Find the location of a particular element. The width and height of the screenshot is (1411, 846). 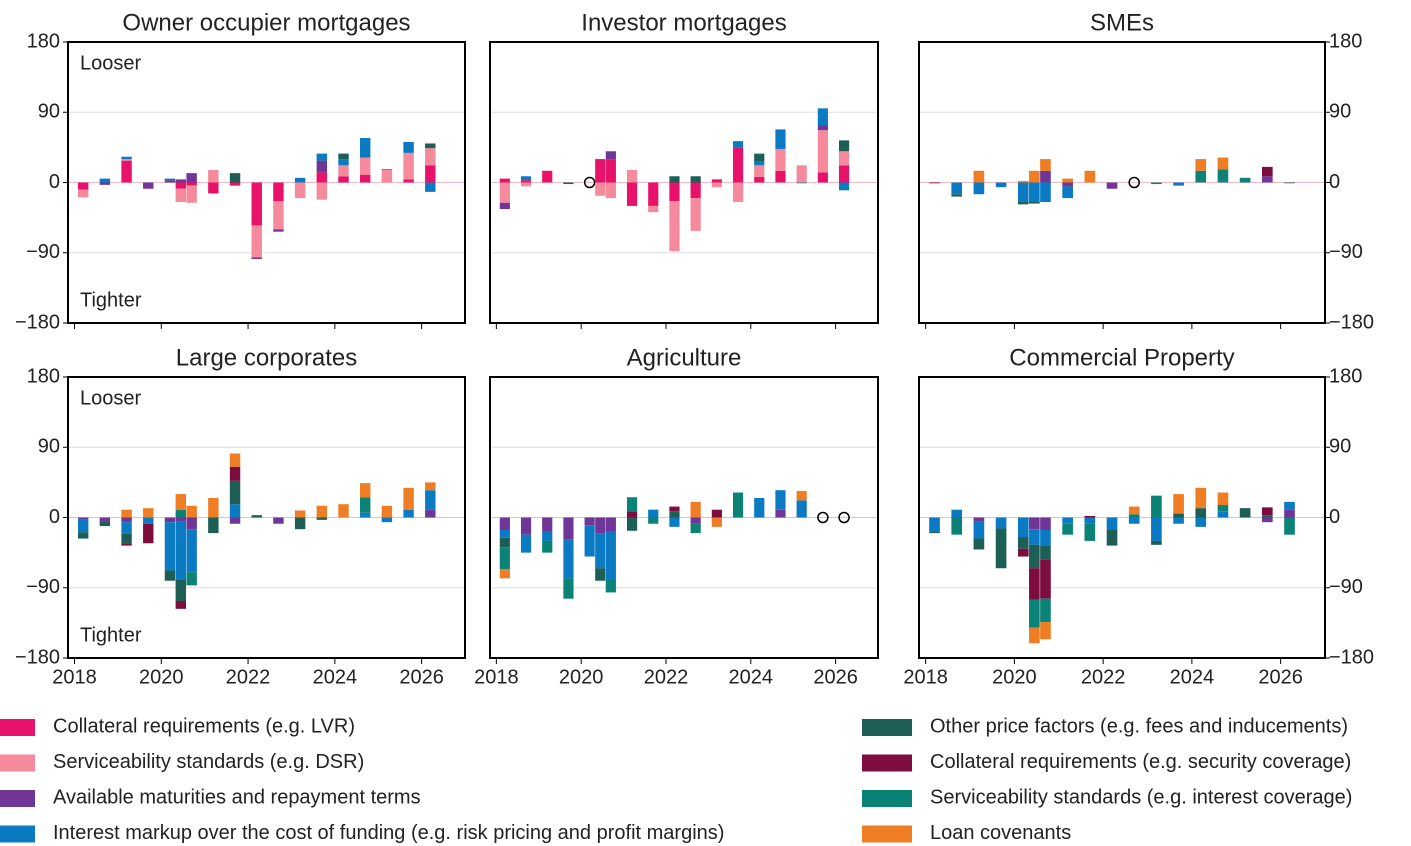

legend-swatch is located at coordinates (17, 763).